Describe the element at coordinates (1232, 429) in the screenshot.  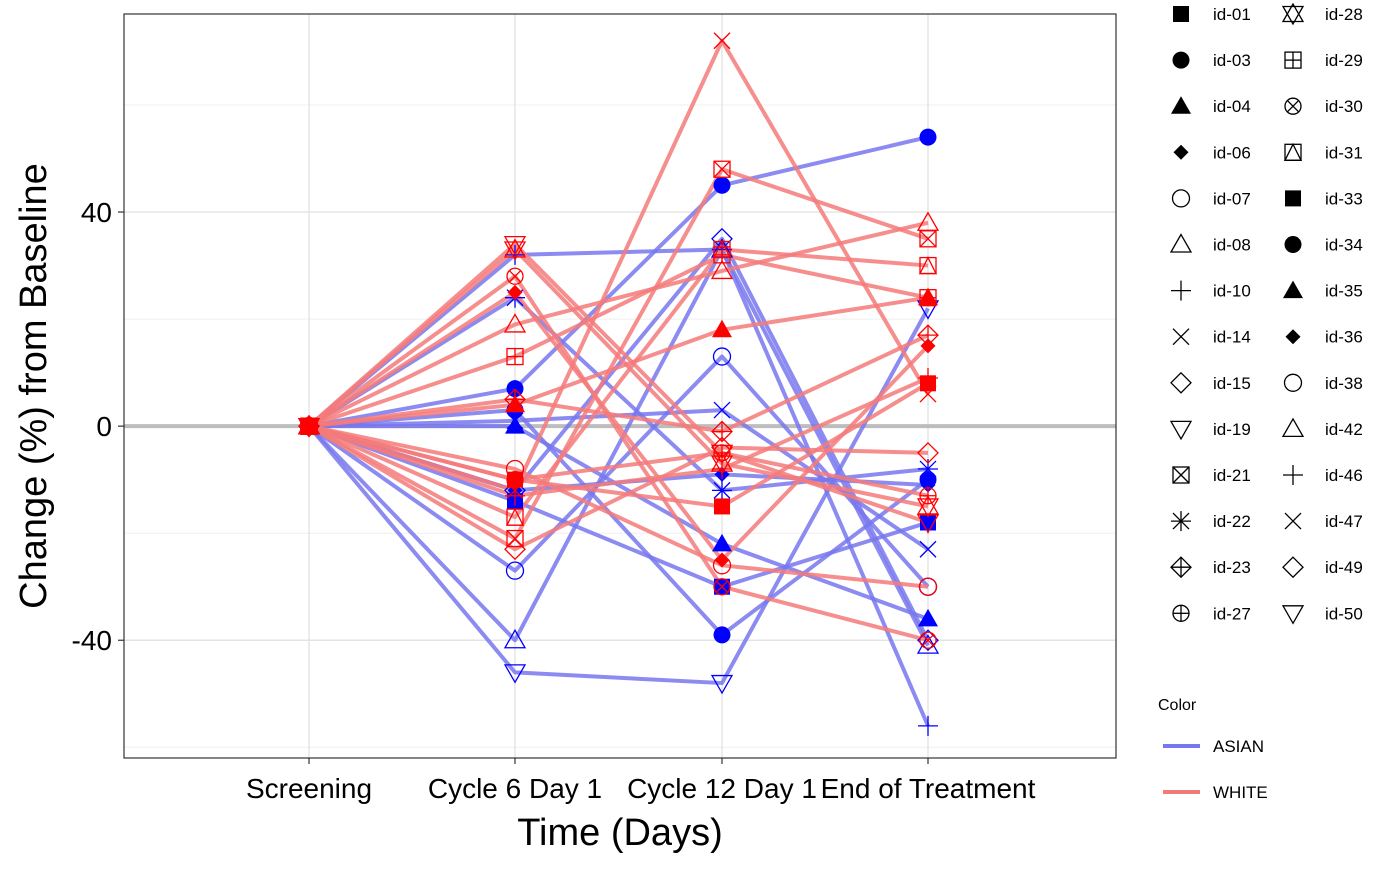
I see `legend-label-id-19: id-19` at that location.